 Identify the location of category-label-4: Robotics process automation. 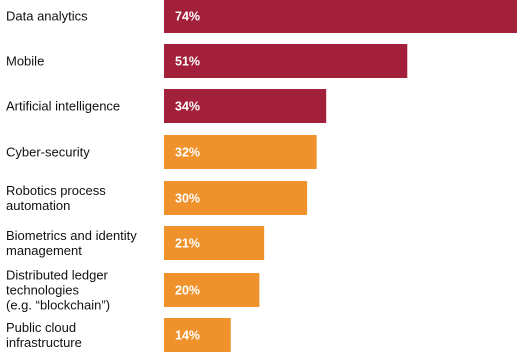
(56, 198).